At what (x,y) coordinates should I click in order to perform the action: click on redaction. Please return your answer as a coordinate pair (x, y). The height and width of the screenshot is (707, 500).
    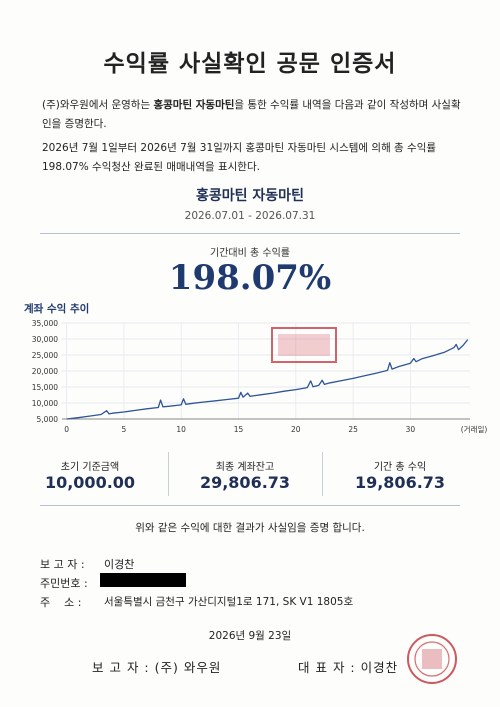
    Looking at the image, I should click on (143, 580).